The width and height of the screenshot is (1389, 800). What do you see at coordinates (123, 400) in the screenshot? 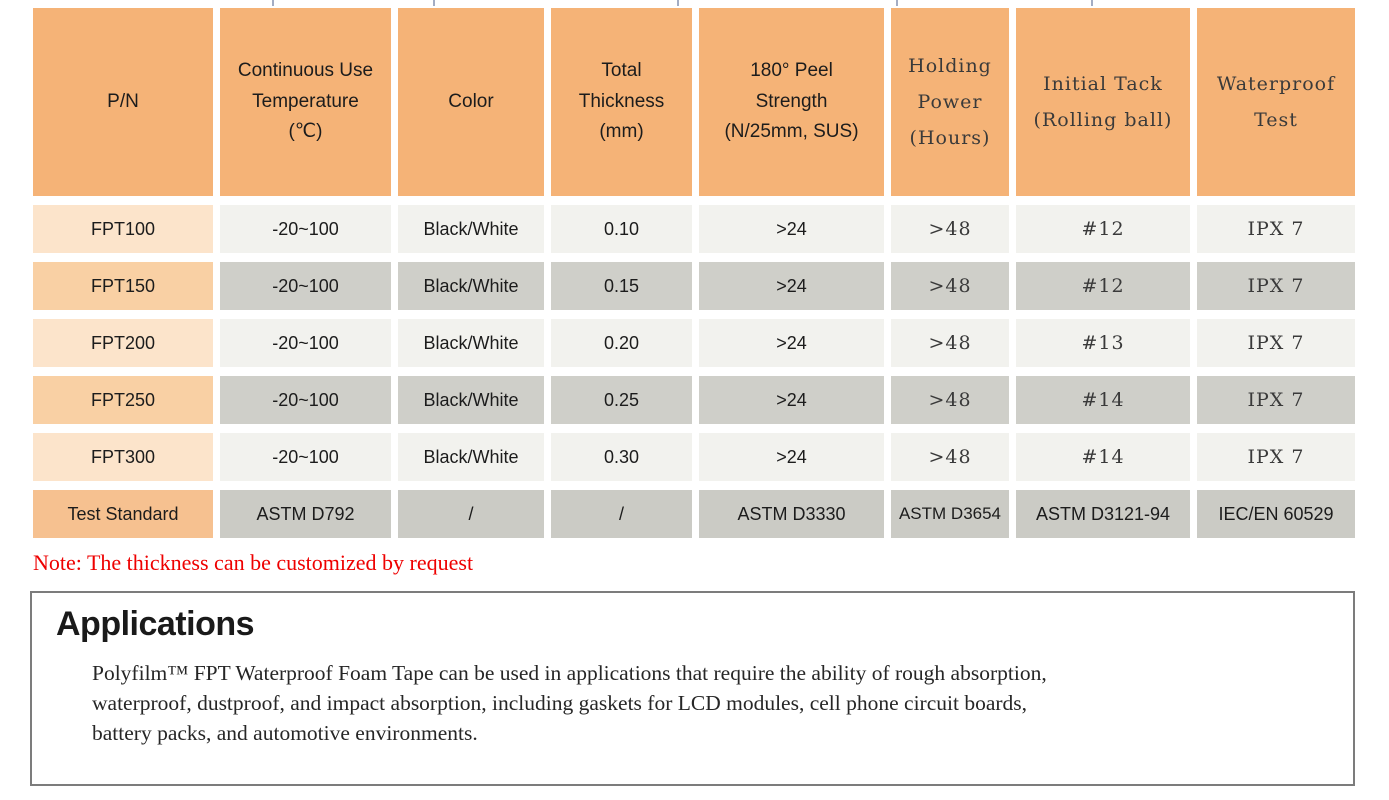
I see `table-cell: FPT250` at bounding box center [123, 400].